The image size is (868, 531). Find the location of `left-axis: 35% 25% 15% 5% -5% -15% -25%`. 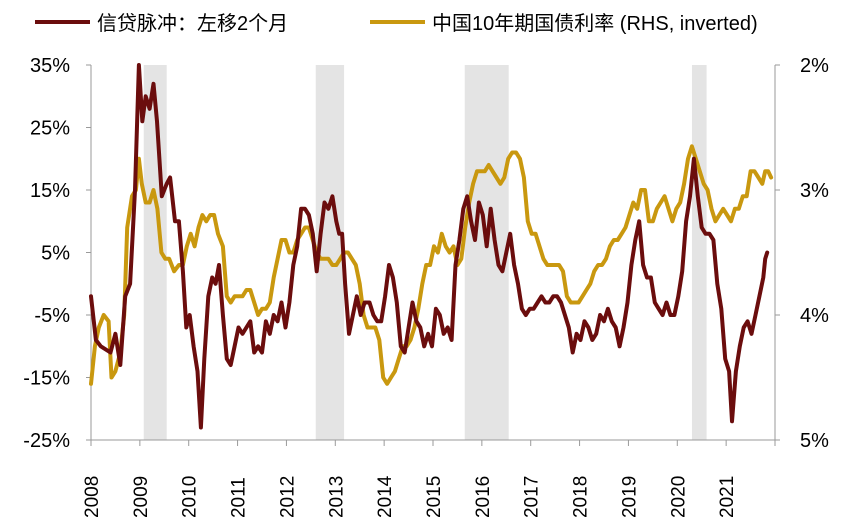

left-axis: 35% 25% 15% 5% -5% -15% -25% is located at coordinates (57, 253).